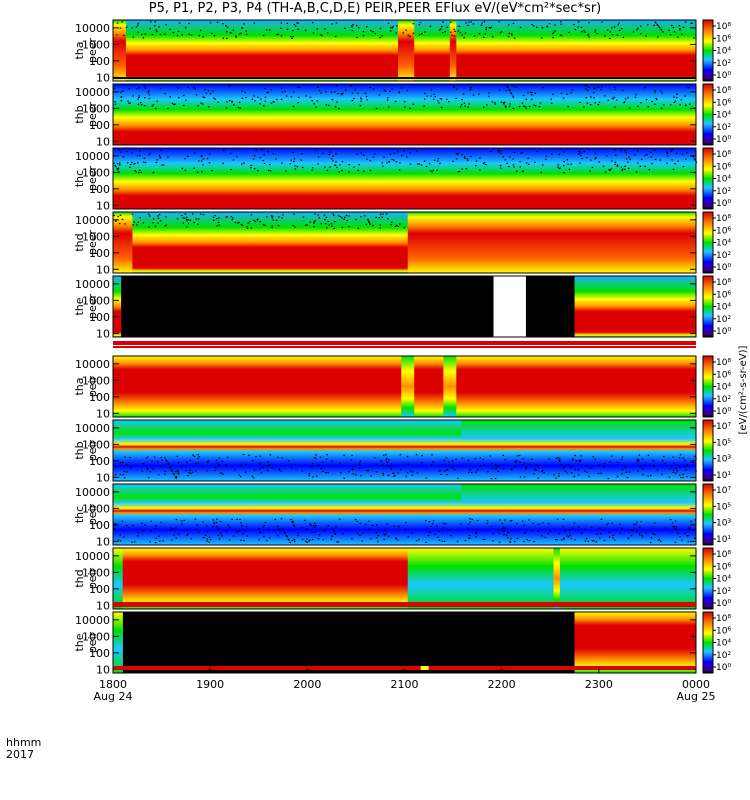 The image size is (750, 800). What do you see at coordinates (79, 50) in the screenshot?
I see `panel-probe-label: tha` at bounding box center [79, 50].